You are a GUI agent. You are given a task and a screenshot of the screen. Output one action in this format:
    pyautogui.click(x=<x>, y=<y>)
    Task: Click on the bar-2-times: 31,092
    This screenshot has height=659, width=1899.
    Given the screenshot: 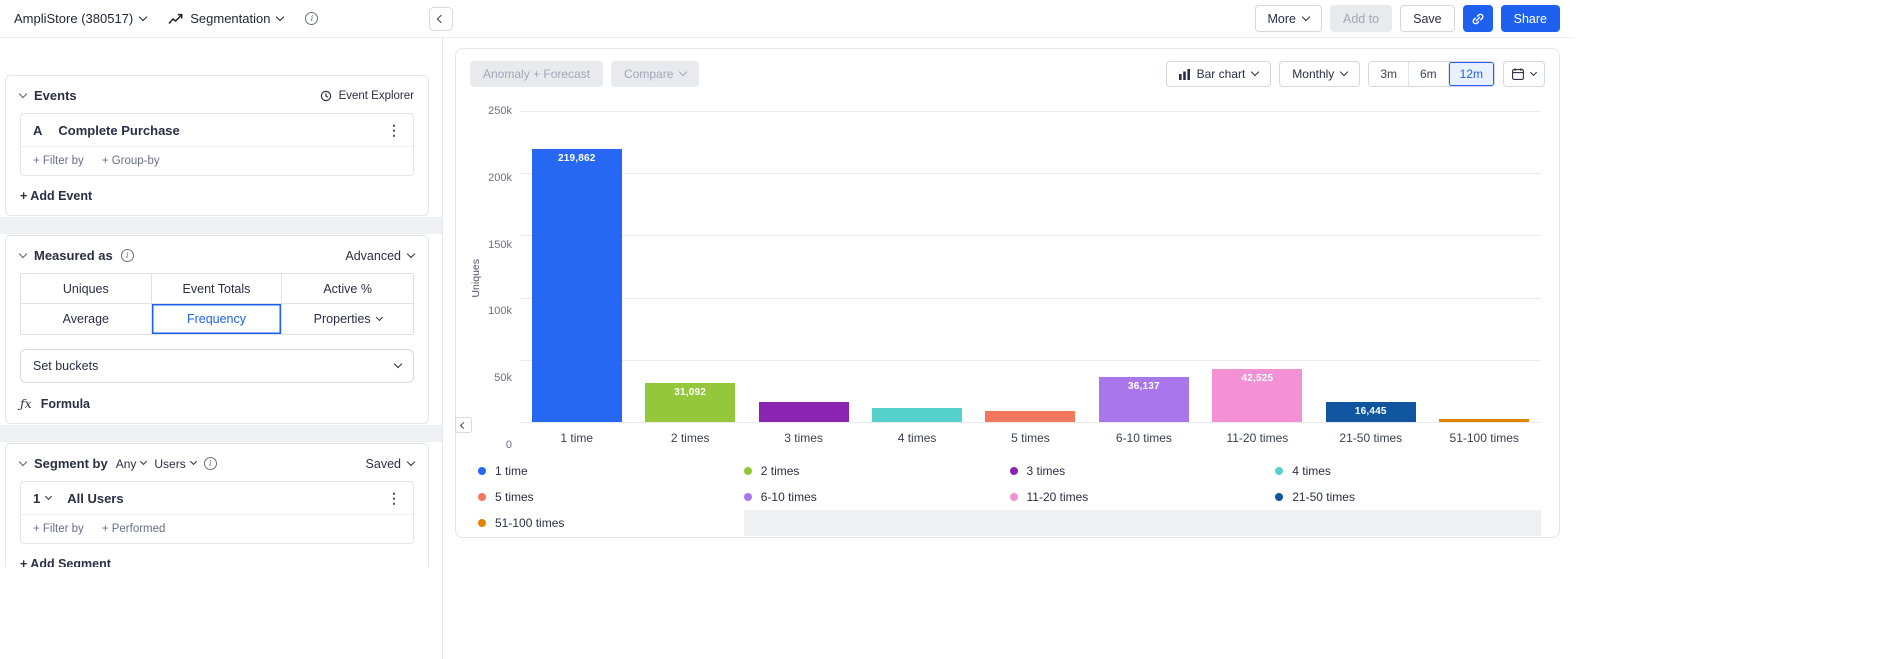 What is the action you would take?
    pyautogui.click(x=690, y=402)
    